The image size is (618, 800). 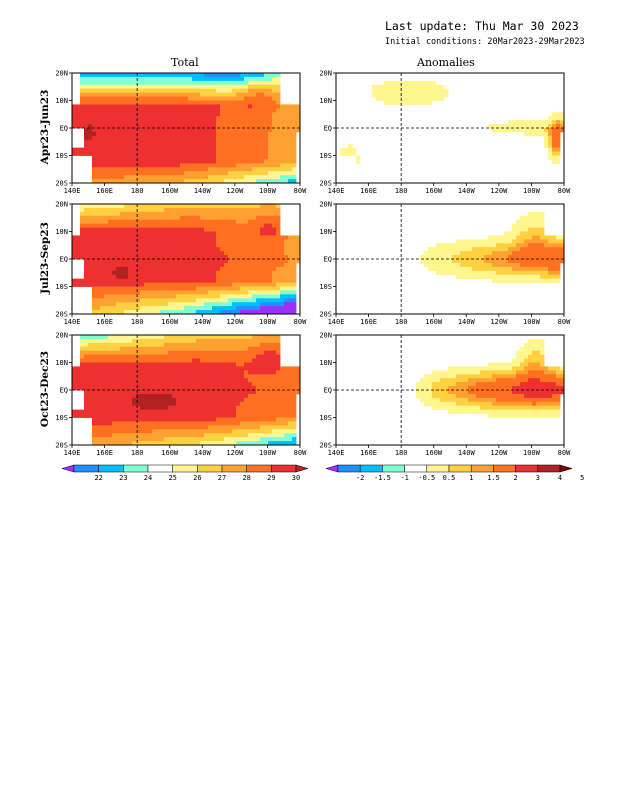 What do you see at coordinates (482, 26) in the screenshot?
I see `last-update: Last update: Thu Mar 30 2023` at bounding box center [482, 26].